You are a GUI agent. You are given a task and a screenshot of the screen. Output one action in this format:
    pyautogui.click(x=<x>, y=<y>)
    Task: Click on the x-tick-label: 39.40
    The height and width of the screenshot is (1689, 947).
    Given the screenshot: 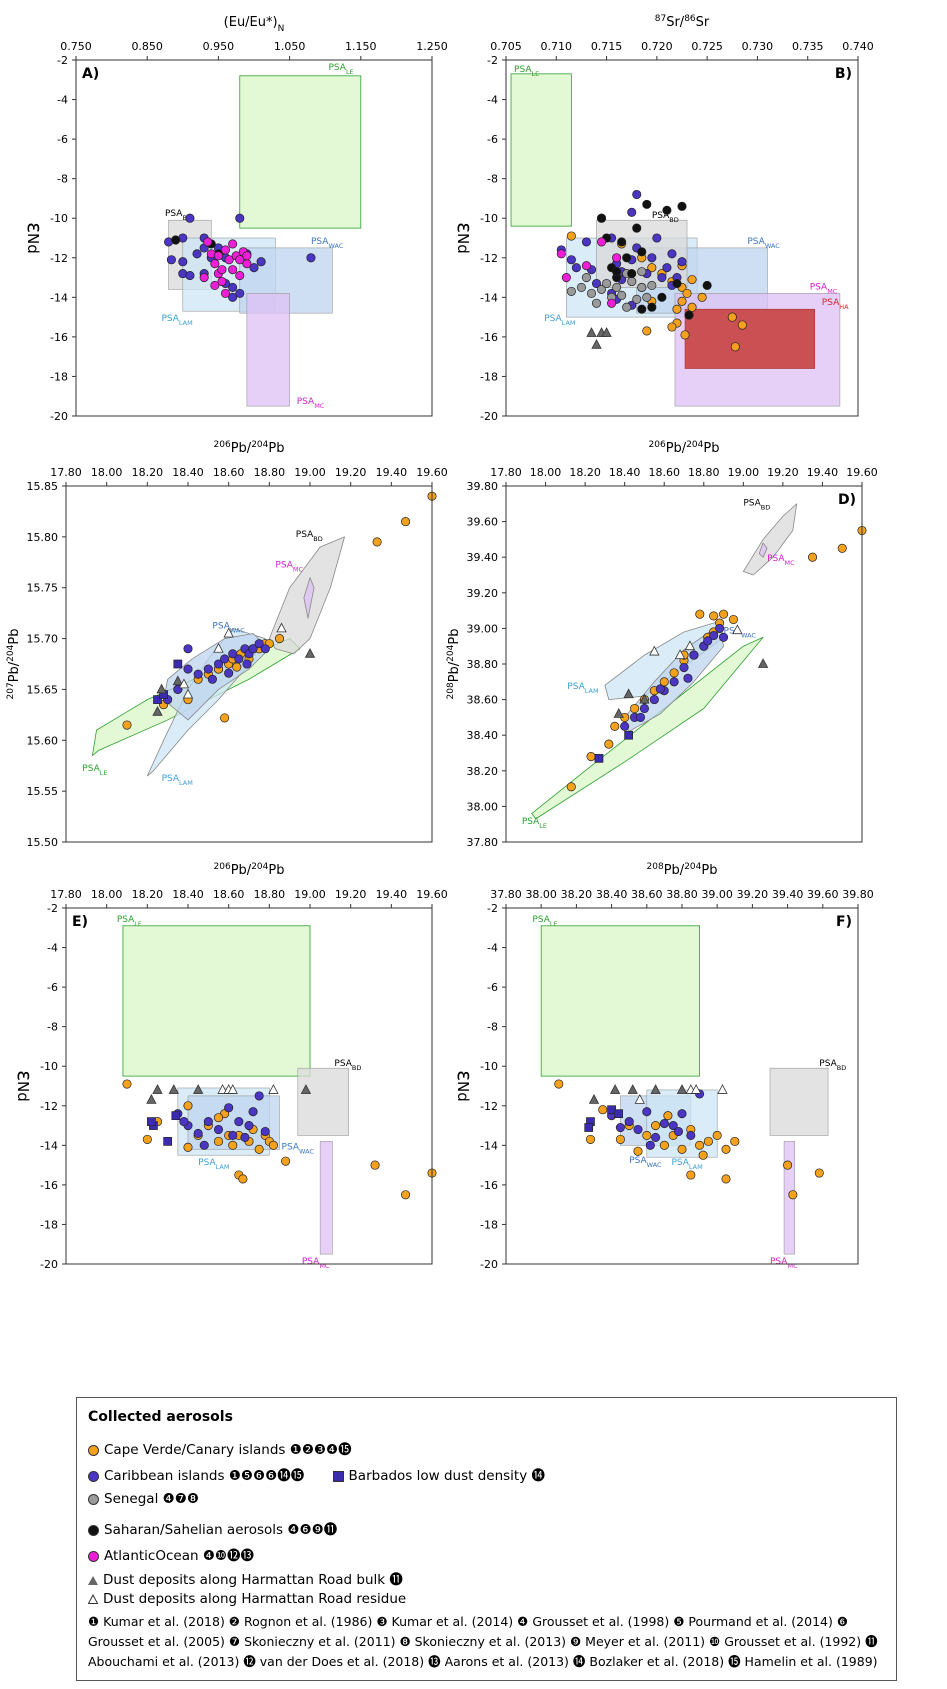 What is the action you would take?
    pyautogui.click(x=788, y=894)
    